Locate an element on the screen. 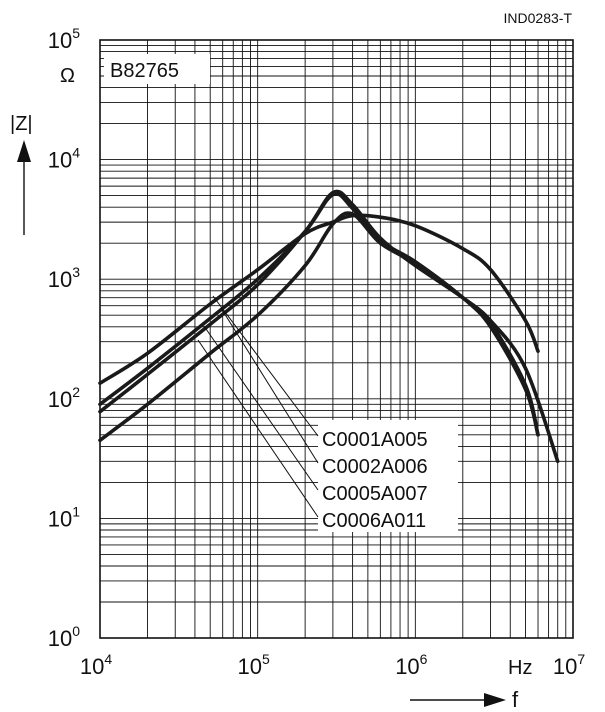 This screenshot has width=605, height=712. part-label-box is located at coordinates (157, 69).